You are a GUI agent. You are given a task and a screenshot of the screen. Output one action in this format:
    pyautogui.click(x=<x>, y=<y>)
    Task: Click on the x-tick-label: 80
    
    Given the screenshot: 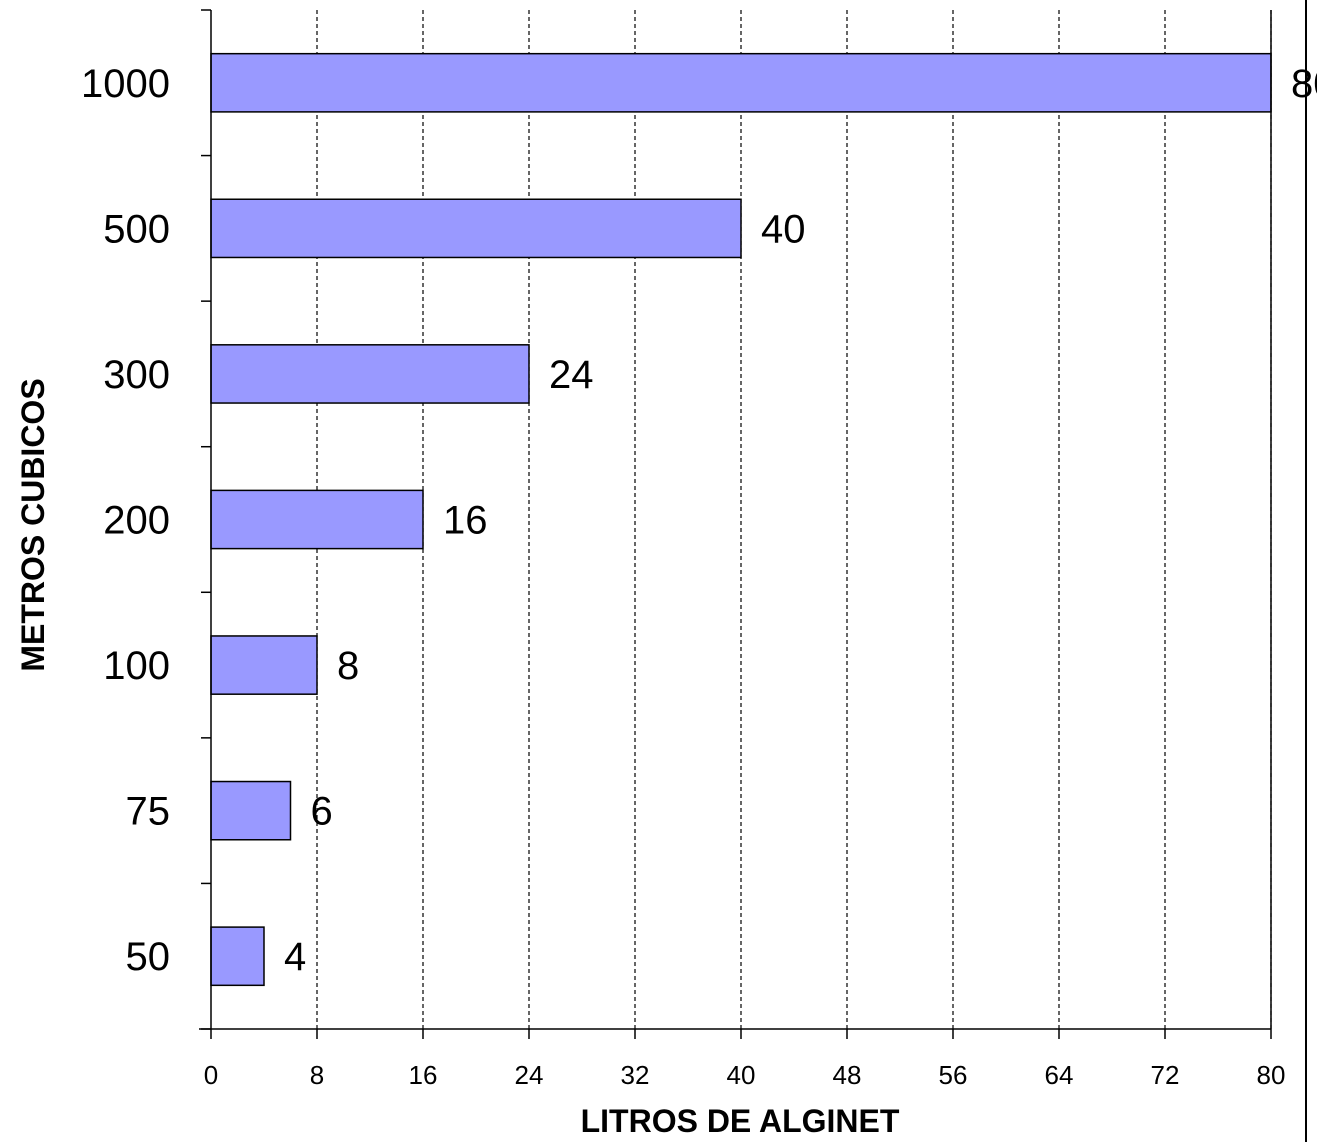 What is the action you would take?
    pyautogui.click(x=1271, y=1075)
    